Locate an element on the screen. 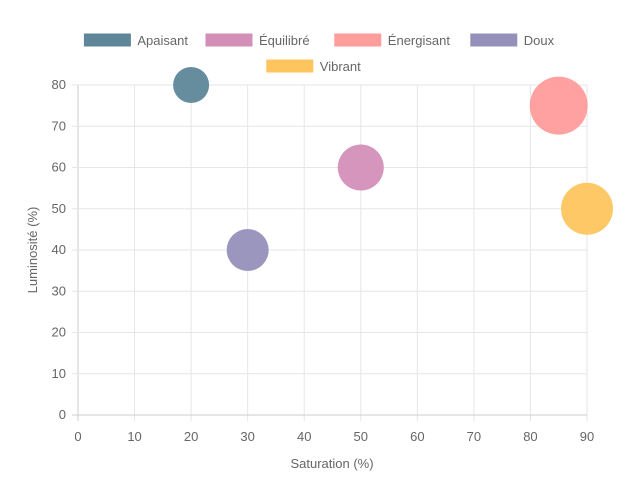 The image size is (636, 492). bubble-énergisant is located at coordinates (558, 105).